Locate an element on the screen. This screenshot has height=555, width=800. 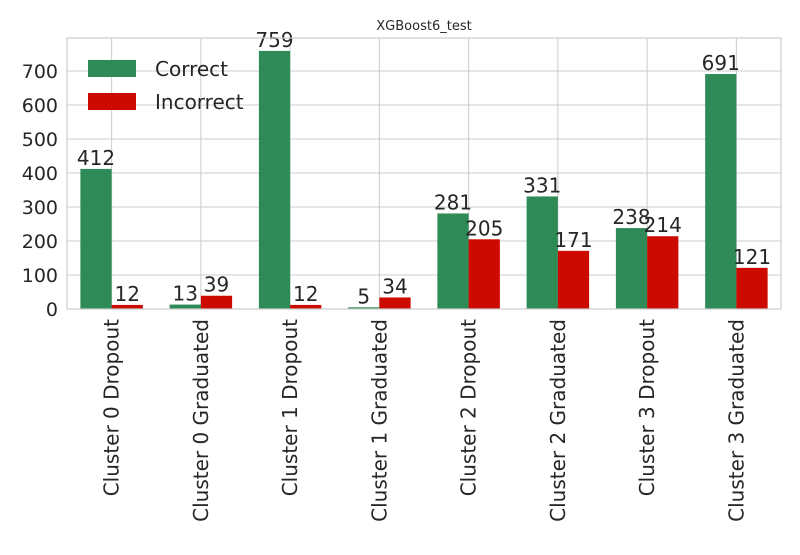
data-label: 121 is located at coordinates (752, 257).